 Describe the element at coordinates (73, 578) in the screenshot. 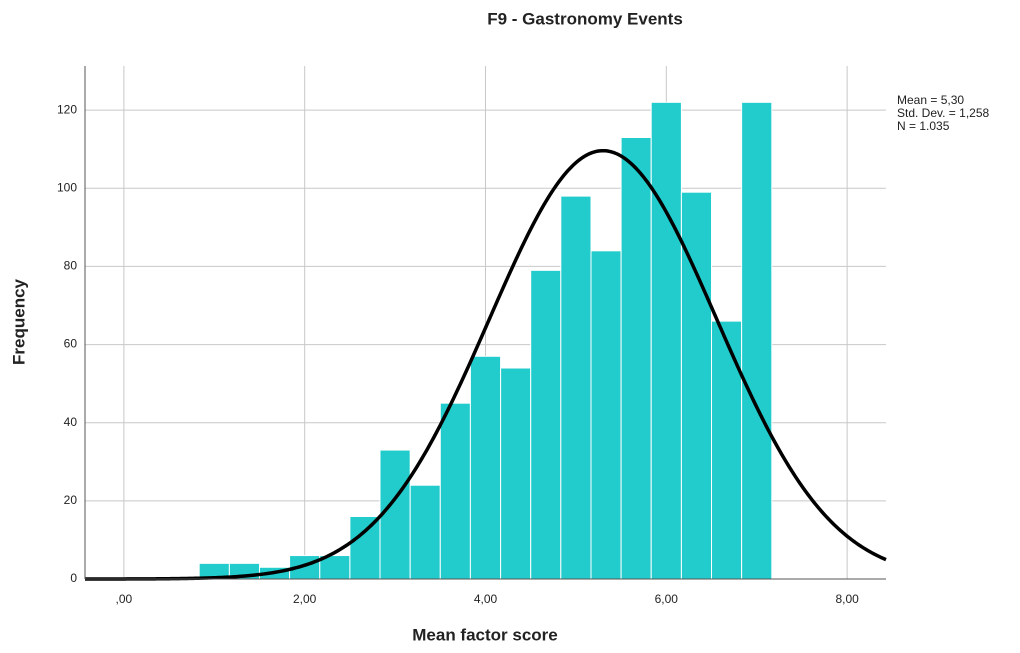

I see `y-tick-label: 0` at that location.